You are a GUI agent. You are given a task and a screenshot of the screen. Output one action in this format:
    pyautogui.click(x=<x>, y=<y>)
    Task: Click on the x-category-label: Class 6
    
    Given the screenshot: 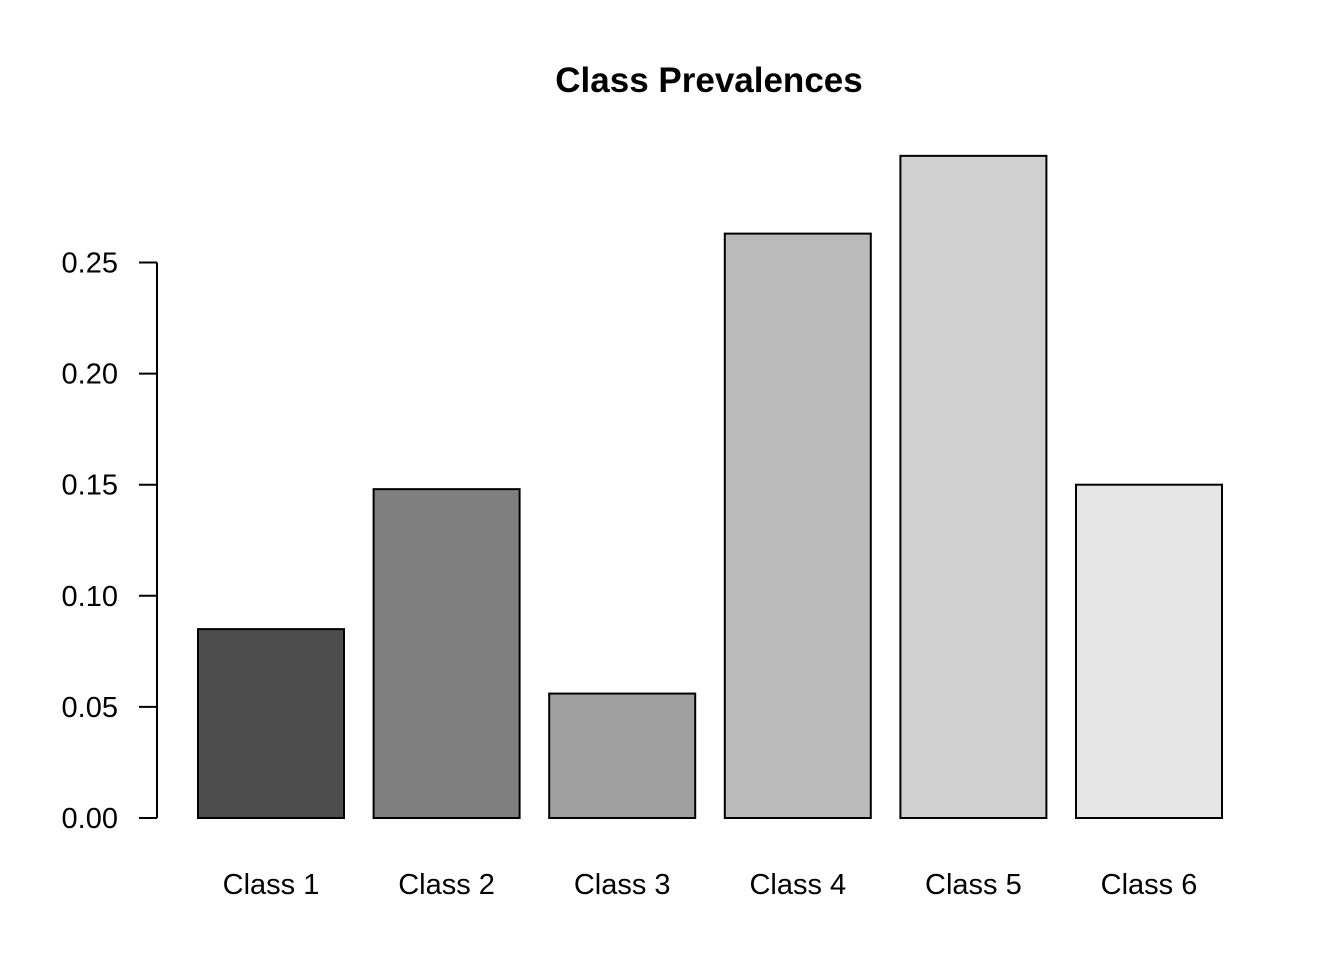 What is the action you would take?
    pyautogui.click(x=1149, y=885)
    